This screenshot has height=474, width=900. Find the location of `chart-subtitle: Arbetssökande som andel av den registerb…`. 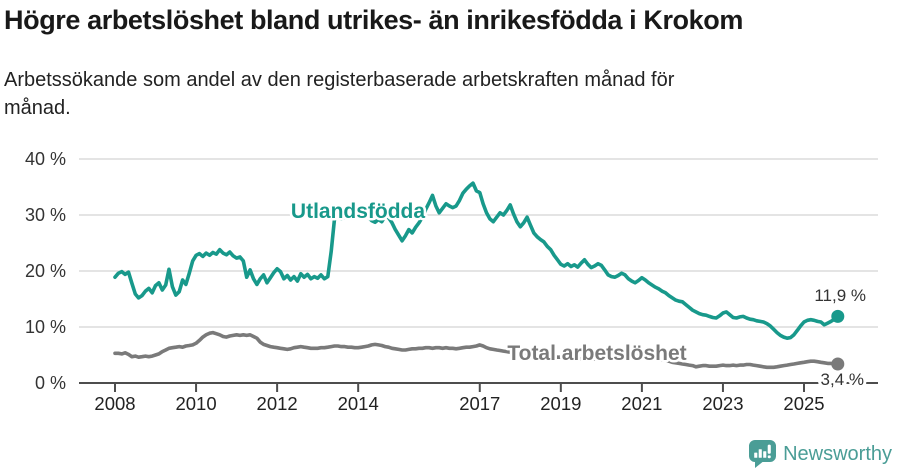

chart-subtitle: Arbetssökande som andel av den registerb… is located at coordinates (339, 94).